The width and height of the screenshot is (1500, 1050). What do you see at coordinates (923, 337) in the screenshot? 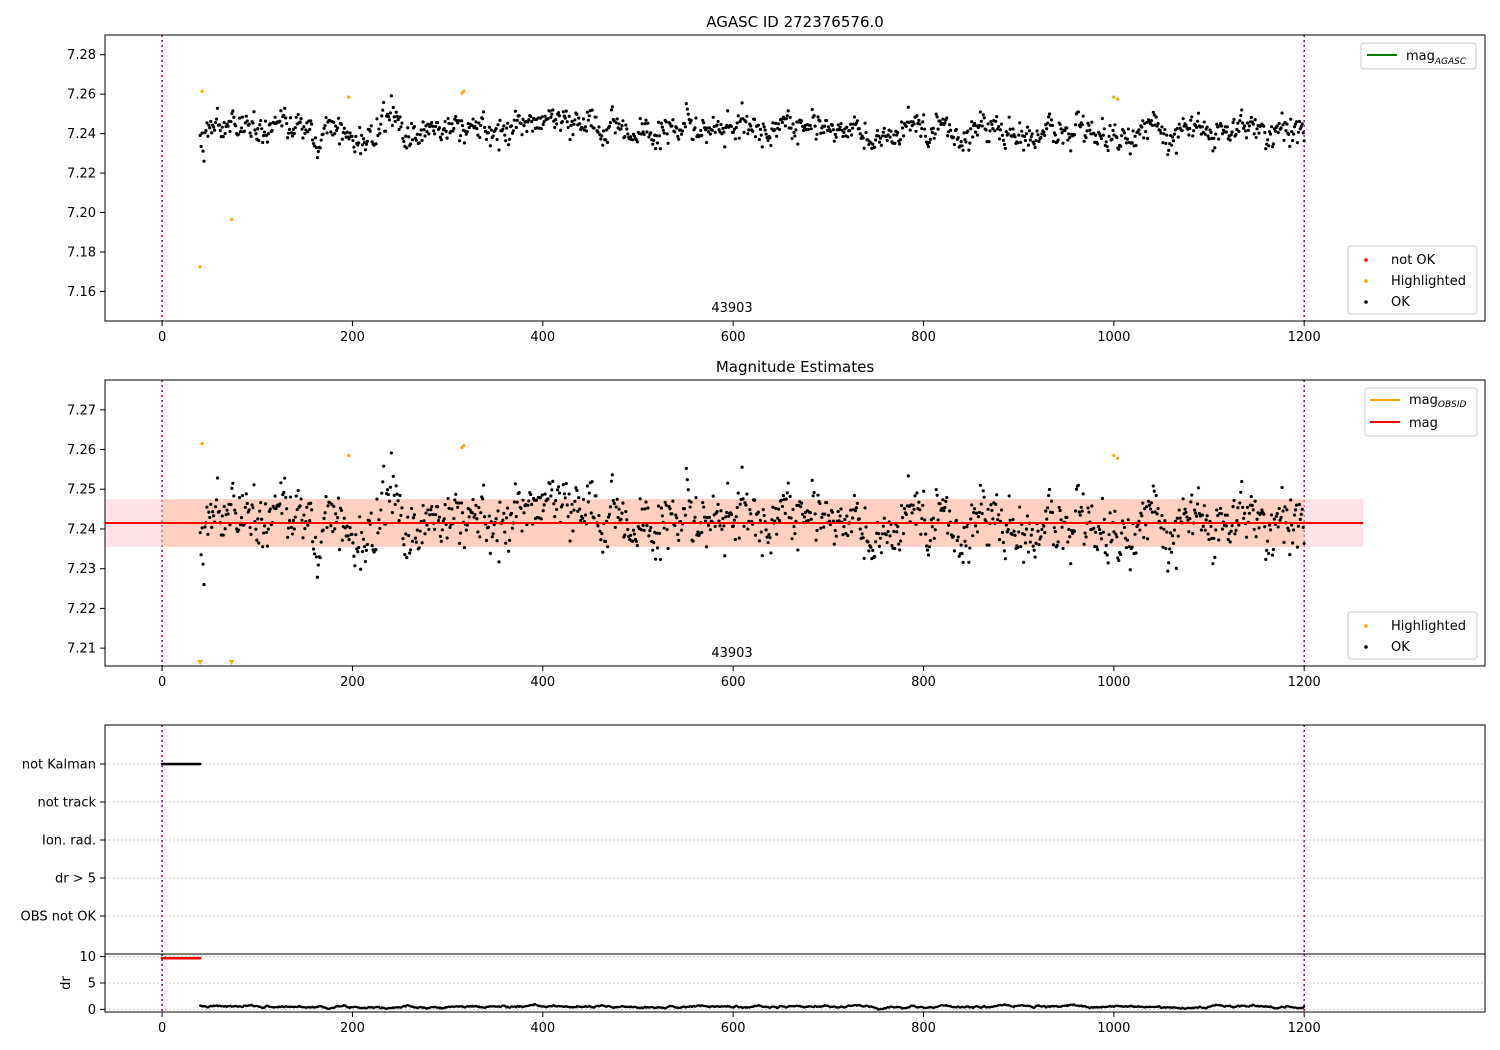
I see `x-tick-label: 800` at bounding box center [923, 337].